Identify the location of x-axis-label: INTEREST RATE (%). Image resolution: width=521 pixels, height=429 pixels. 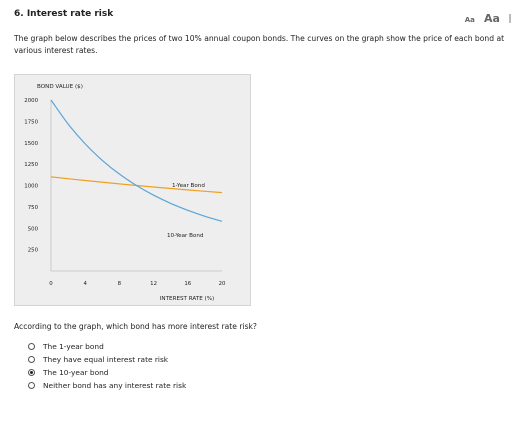
(187, 299).